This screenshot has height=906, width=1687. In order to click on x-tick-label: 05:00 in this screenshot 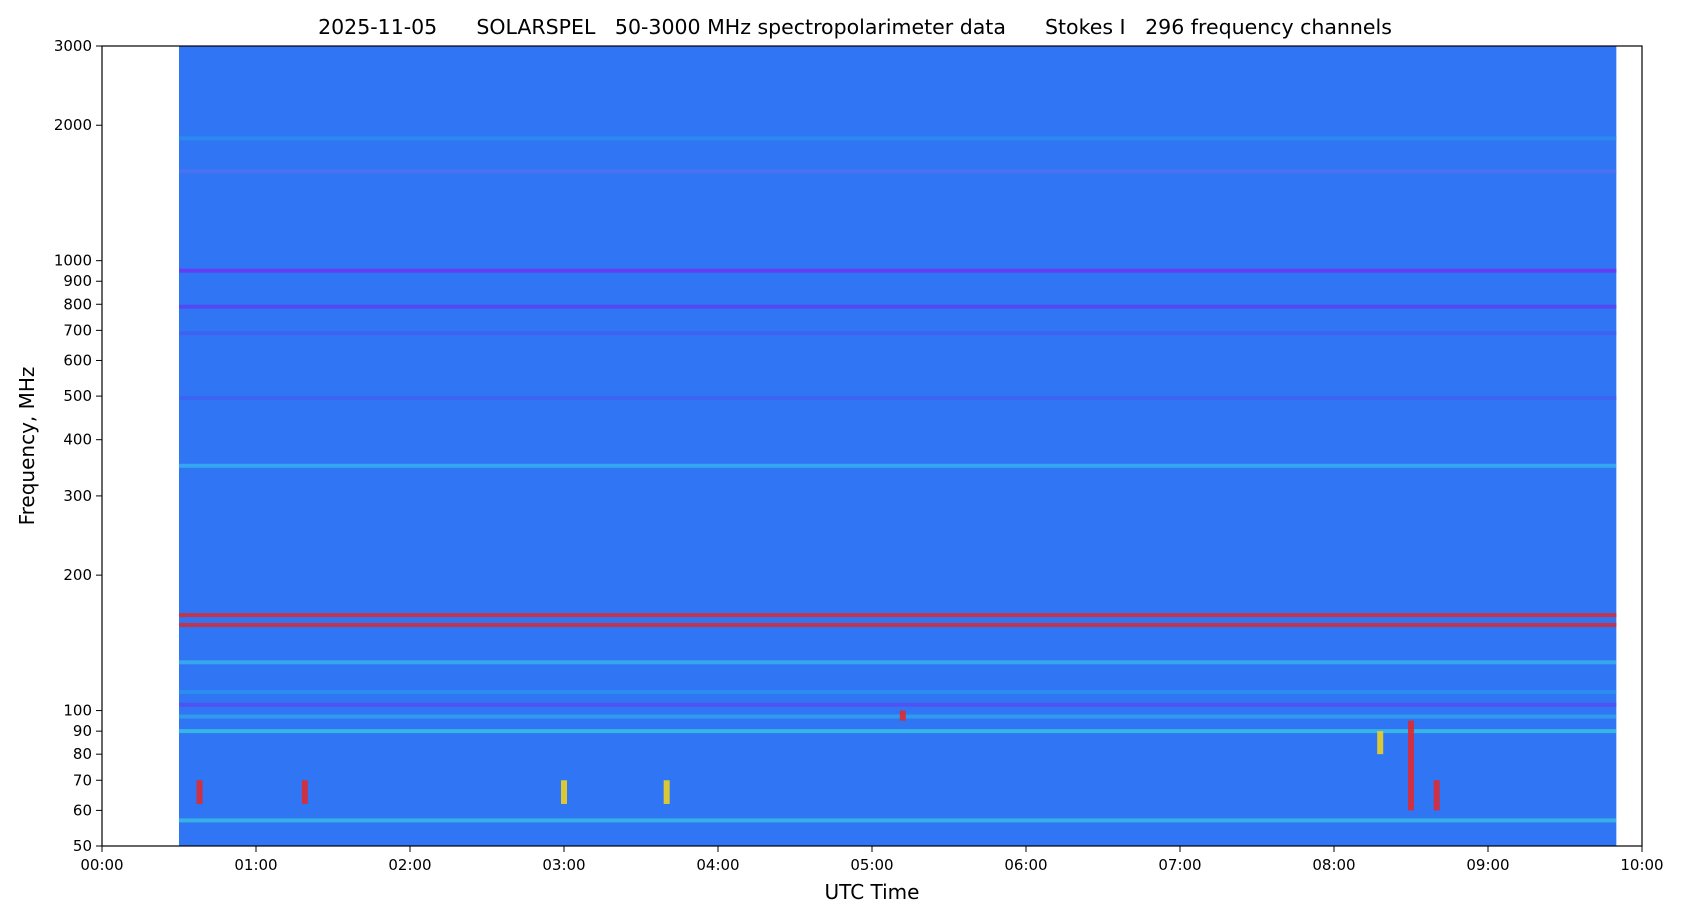, I will do `click(871, 865)`.